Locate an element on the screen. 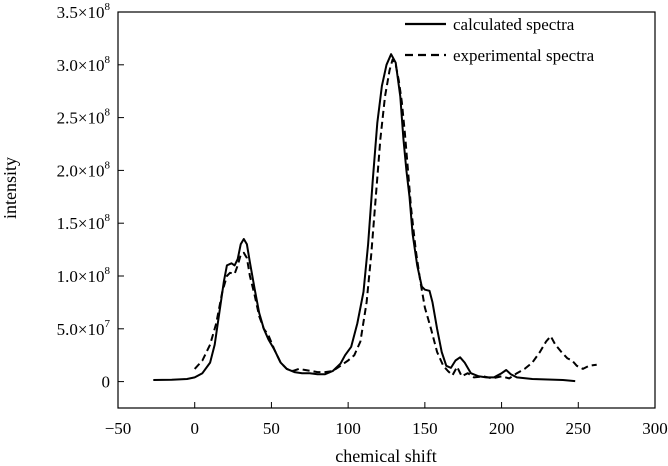  x-tick-label: 50 is located at coordinates (271, 428).